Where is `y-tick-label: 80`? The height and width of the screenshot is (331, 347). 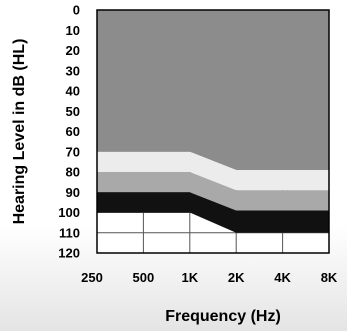 y-tick-label: 80 is located at coordinates (73, 172).